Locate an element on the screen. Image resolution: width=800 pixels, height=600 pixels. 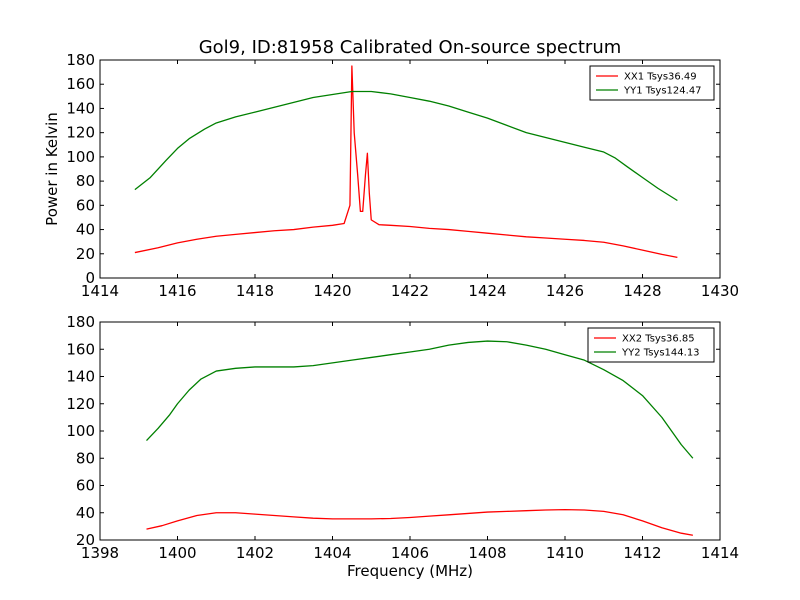
y-axis-label: Power in Kelvin is located at coordinates (52, 169).